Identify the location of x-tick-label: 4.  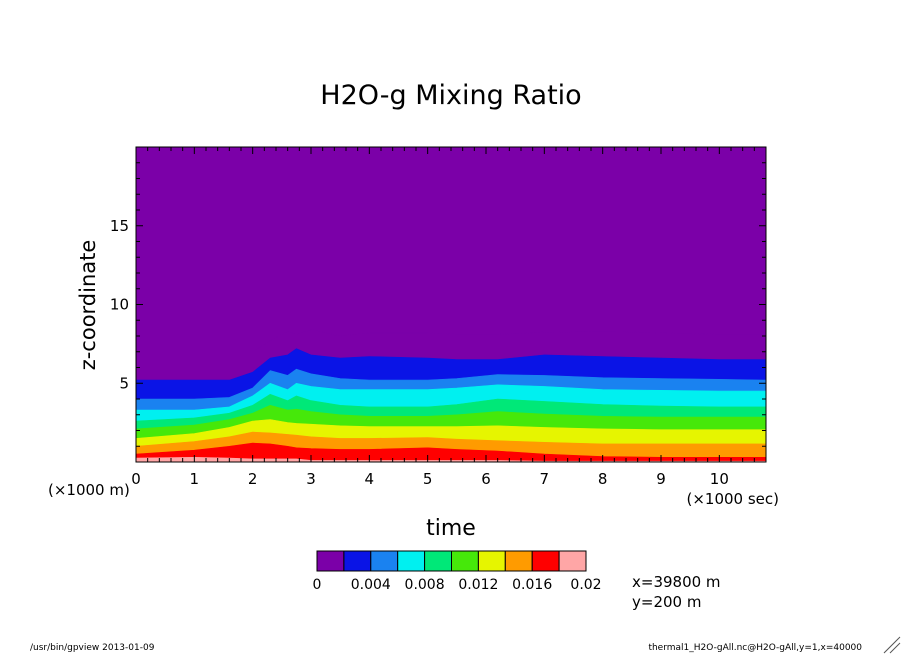
(370, 479).